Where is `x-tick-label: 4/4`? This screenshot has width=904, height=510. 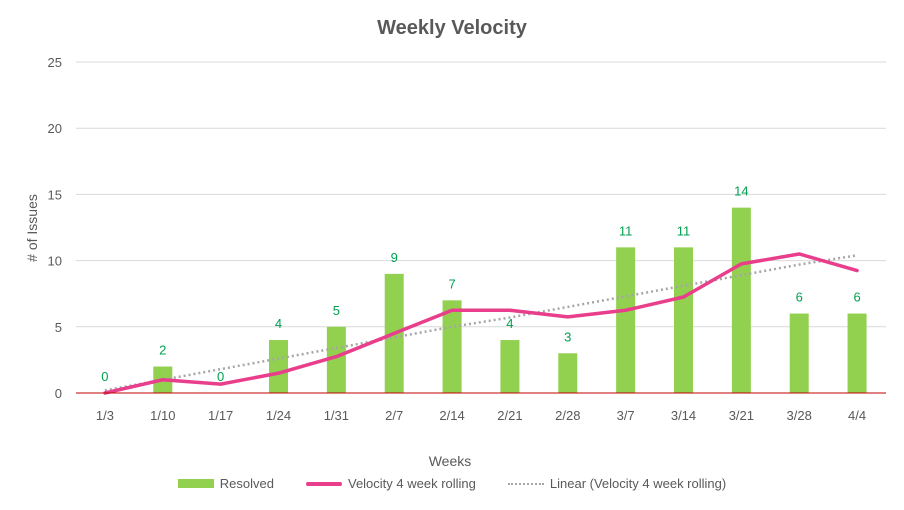
x-tick-label: 4/4 is located at coordinates (857, 415).